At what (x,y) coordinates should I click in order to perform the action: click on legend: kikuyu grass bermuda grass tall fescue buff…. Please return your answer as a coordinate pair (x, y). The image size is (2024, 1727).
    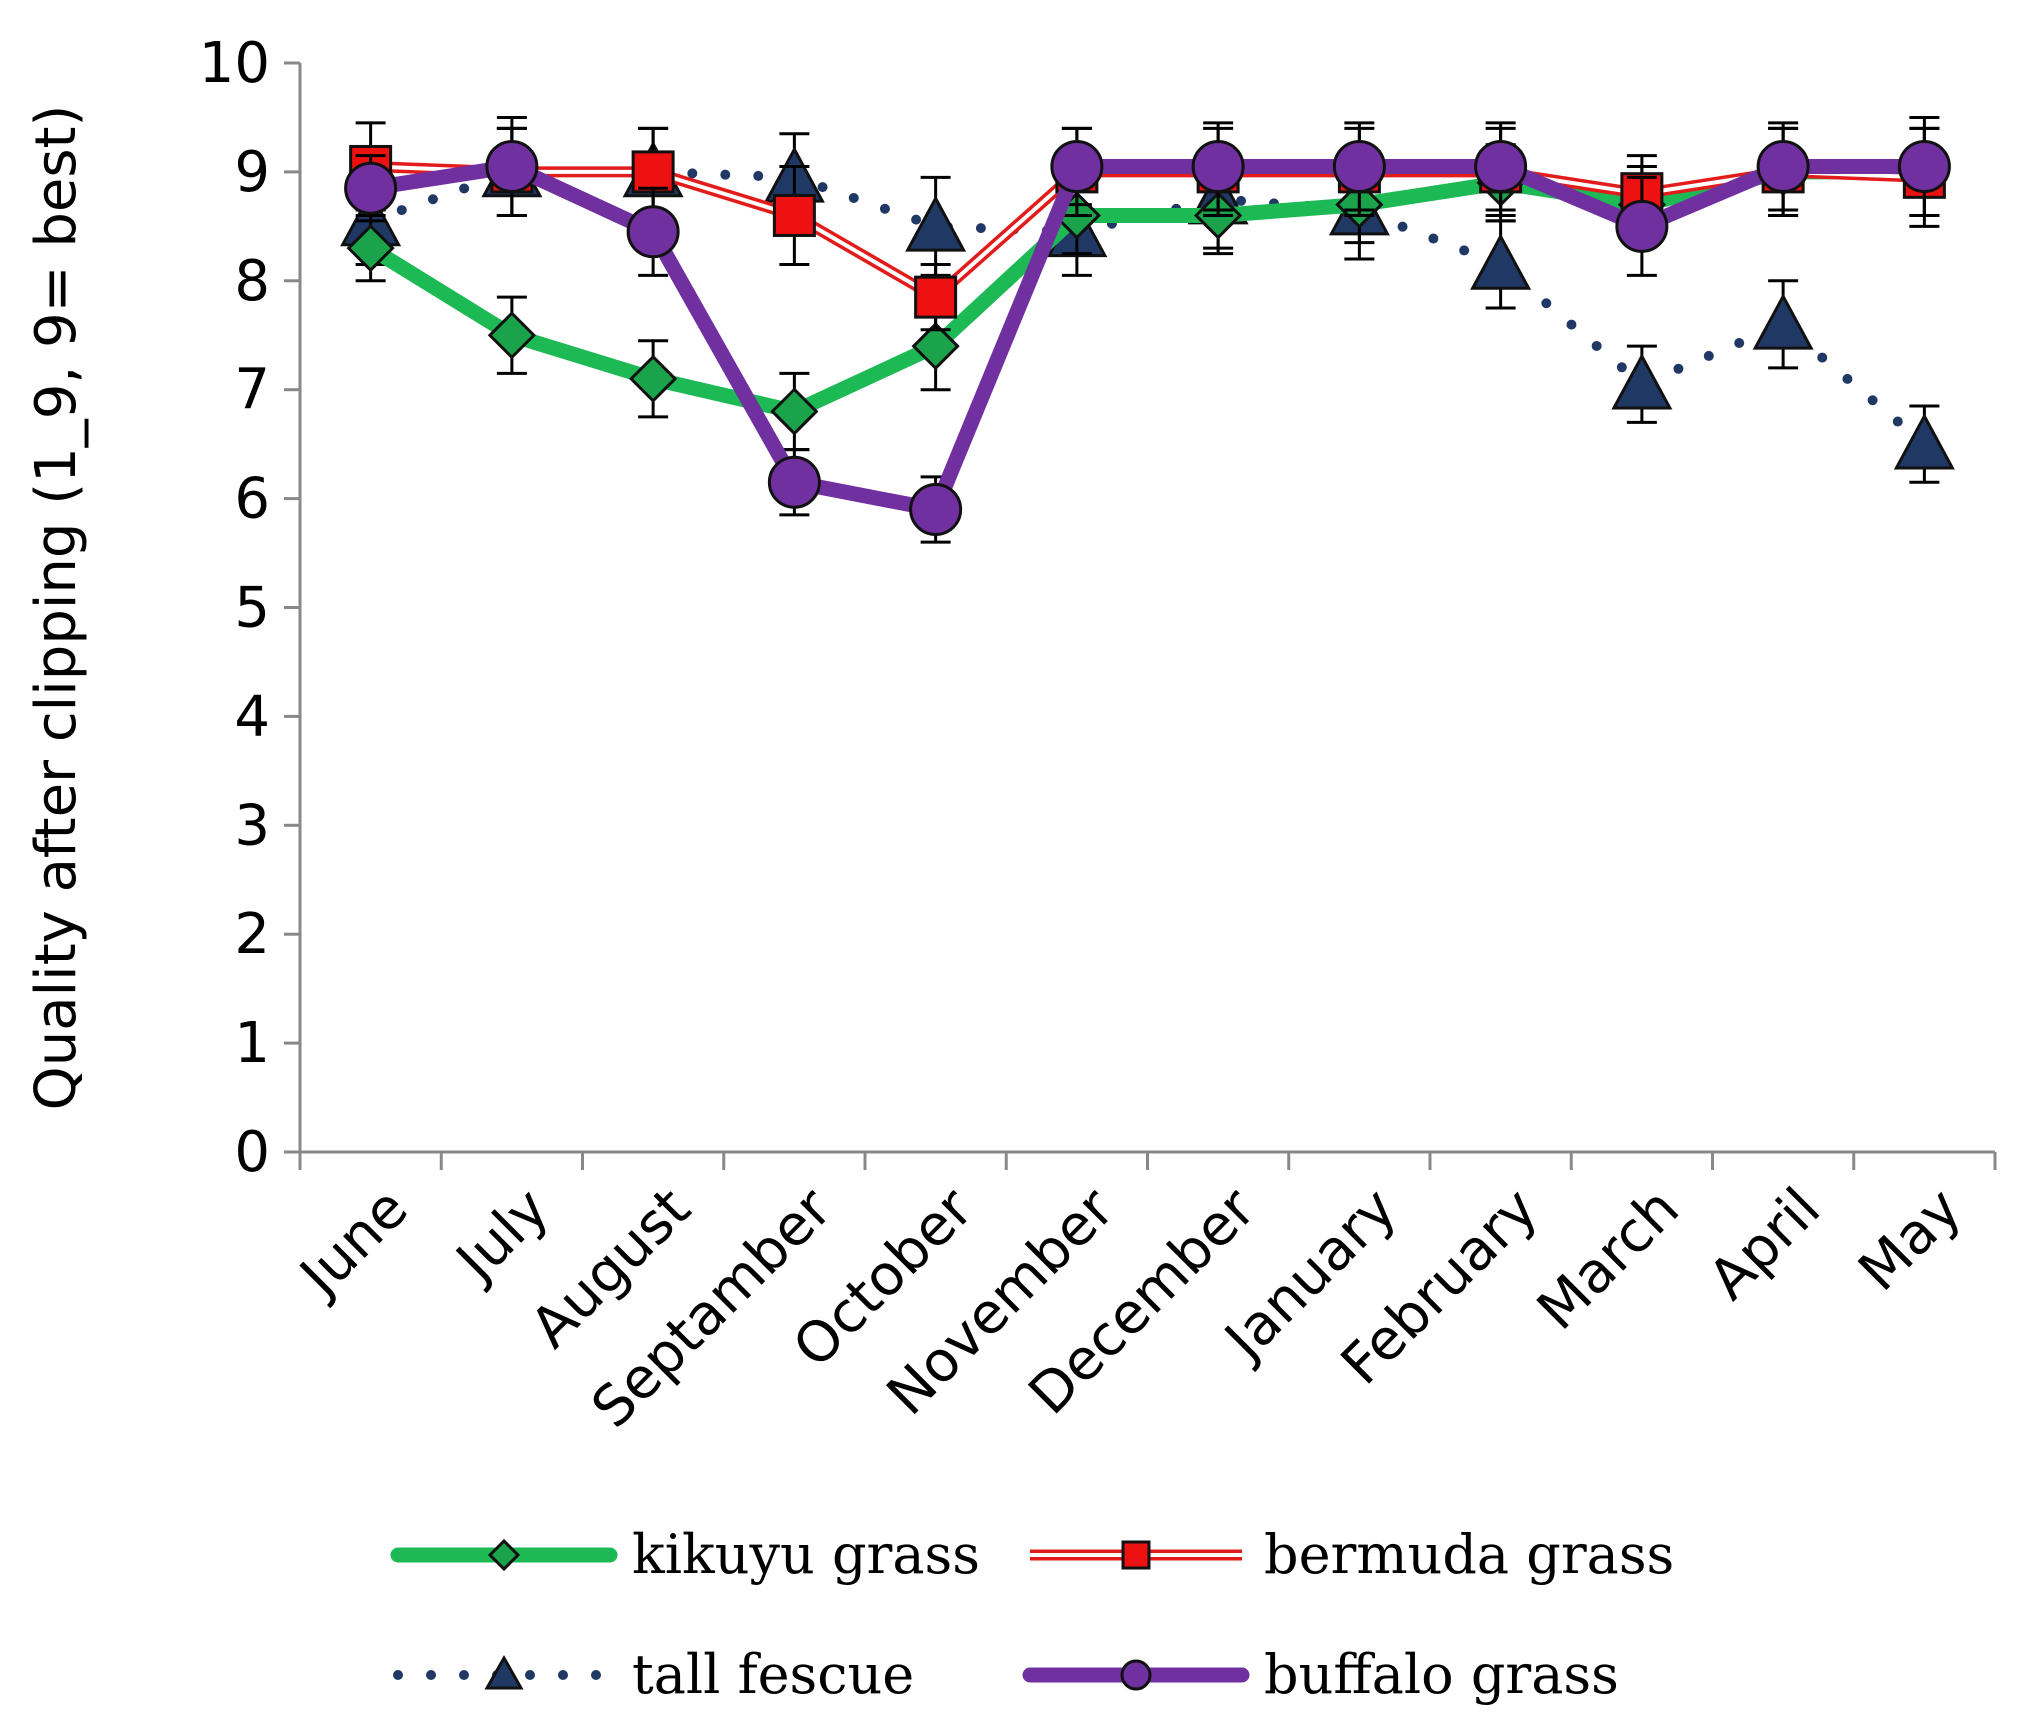
    Looking at the image, I should click on (1032, 1614).